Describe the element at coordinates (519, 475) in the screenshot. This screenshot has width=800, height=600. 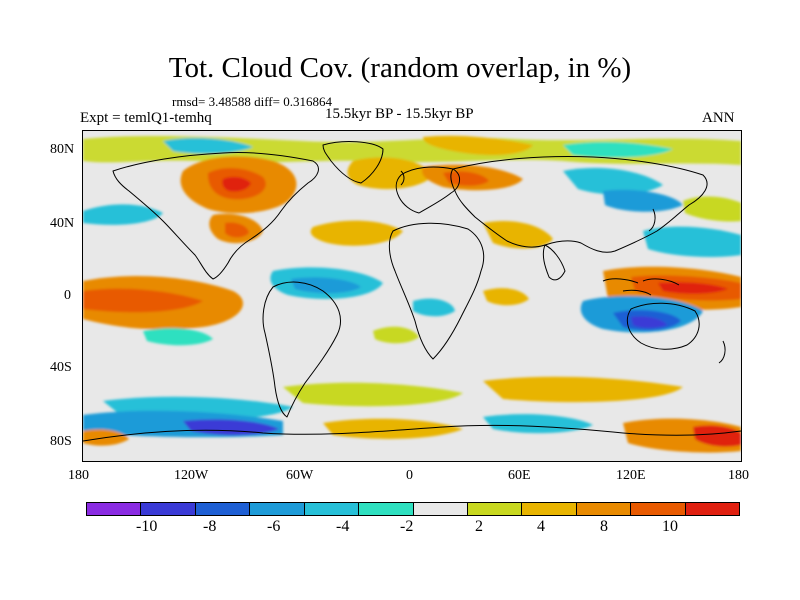
I see `lon-label: 60E` at that location.